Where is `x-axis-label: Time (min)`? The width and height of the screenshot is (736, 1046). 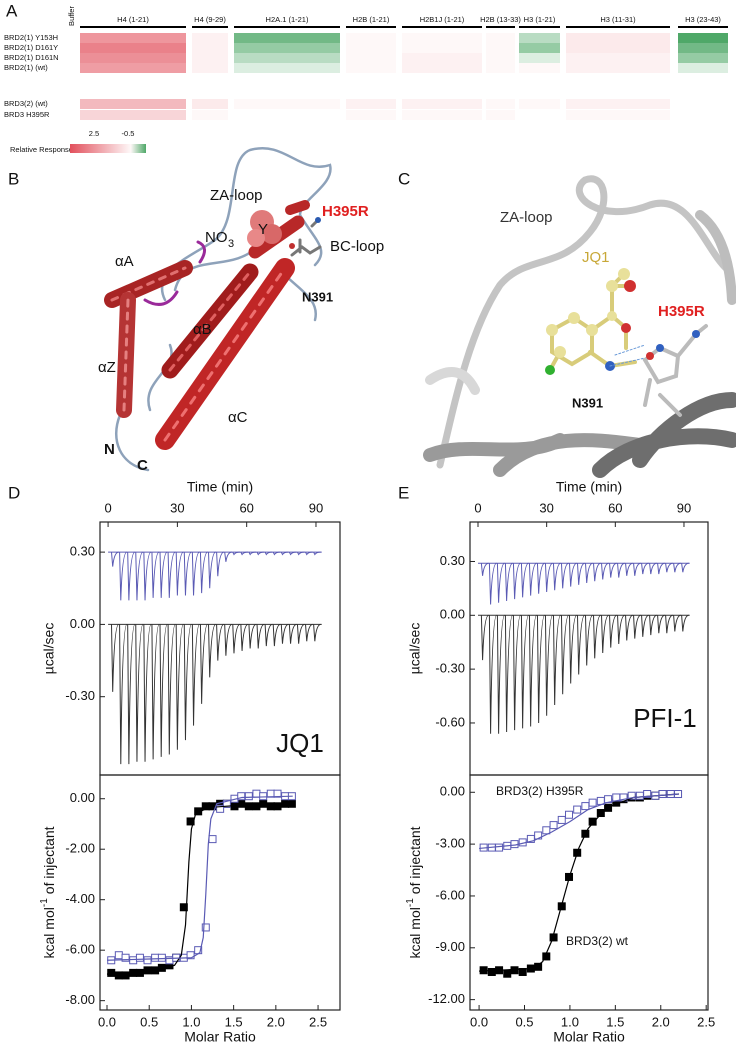
x-axis-label: Time (min) is located at coordinates (589, 487).